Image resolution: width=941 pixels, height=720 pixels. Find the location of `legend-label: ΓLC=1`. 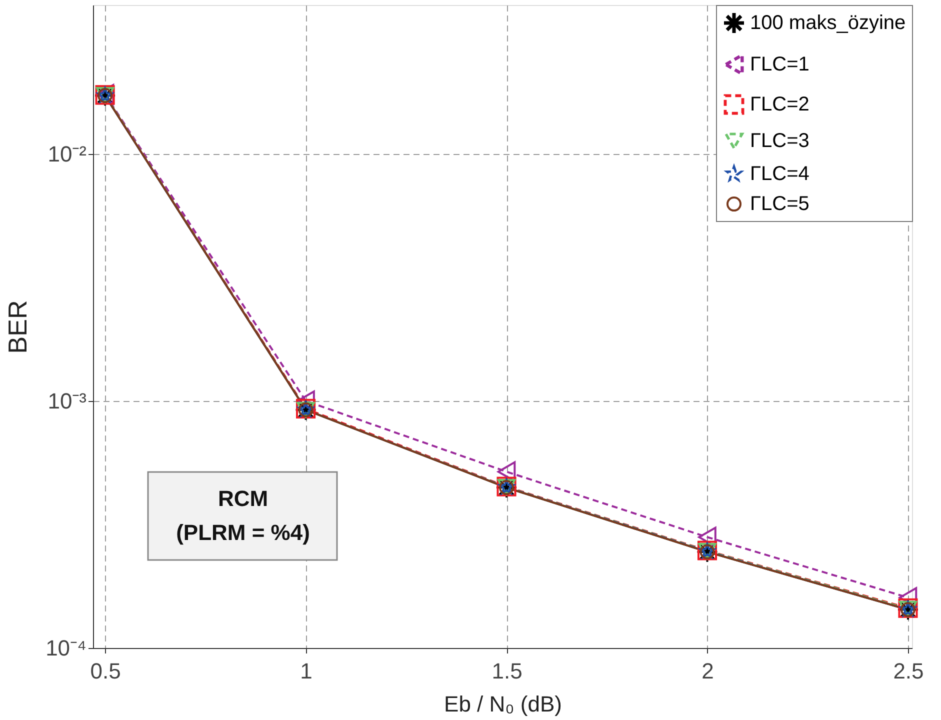

legend-label: ΓLC=1 is located at coordinates (780, 65).